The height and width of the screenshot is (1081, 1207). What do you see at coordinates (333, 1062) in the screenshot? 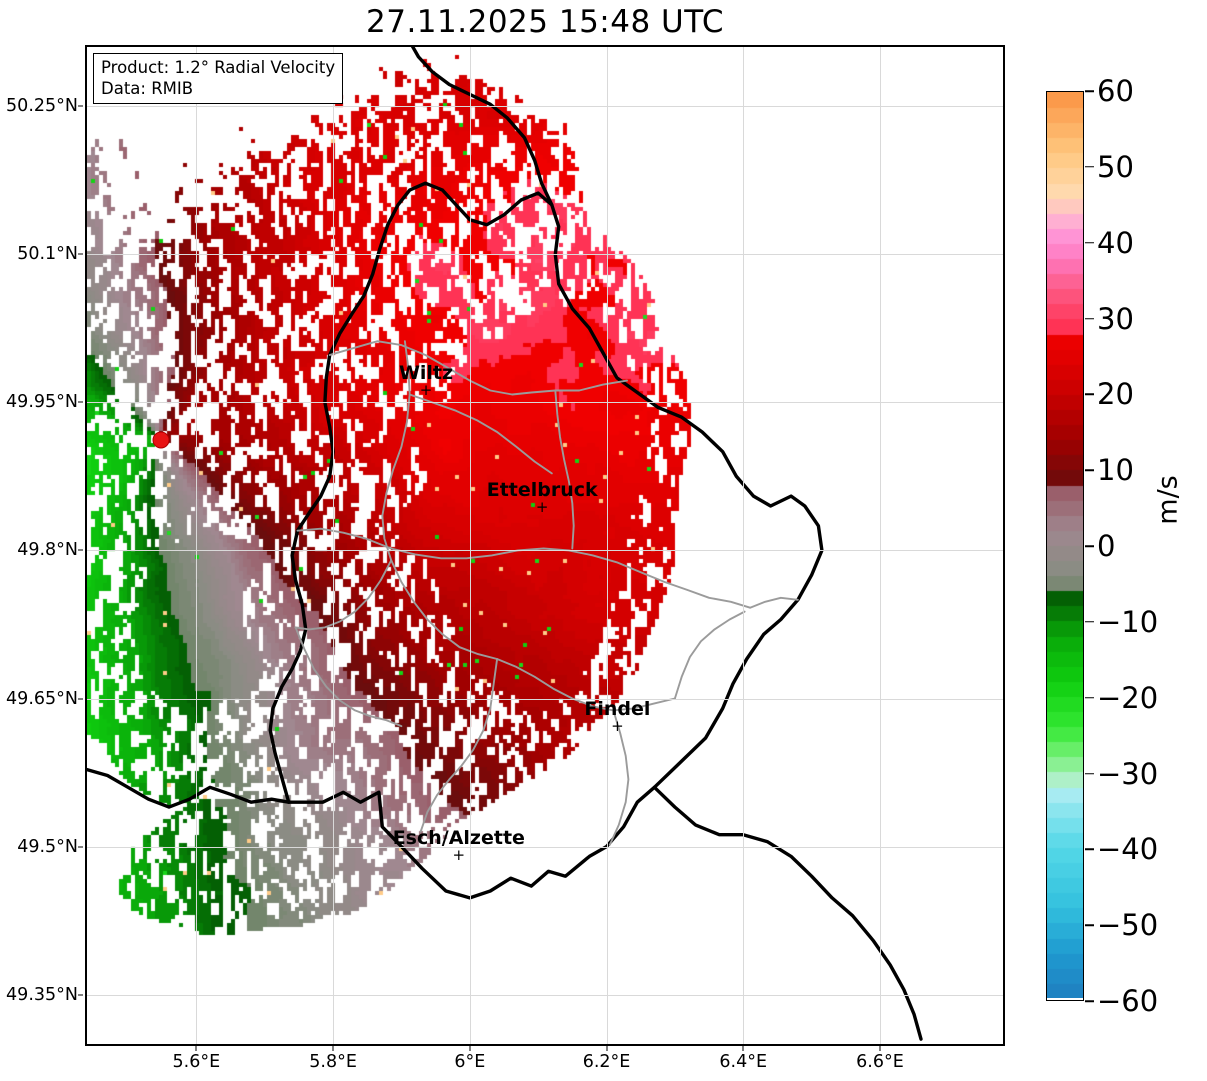
I see `x-axis-tick-label: 5.8°E` at bounding box center [333, 1062].